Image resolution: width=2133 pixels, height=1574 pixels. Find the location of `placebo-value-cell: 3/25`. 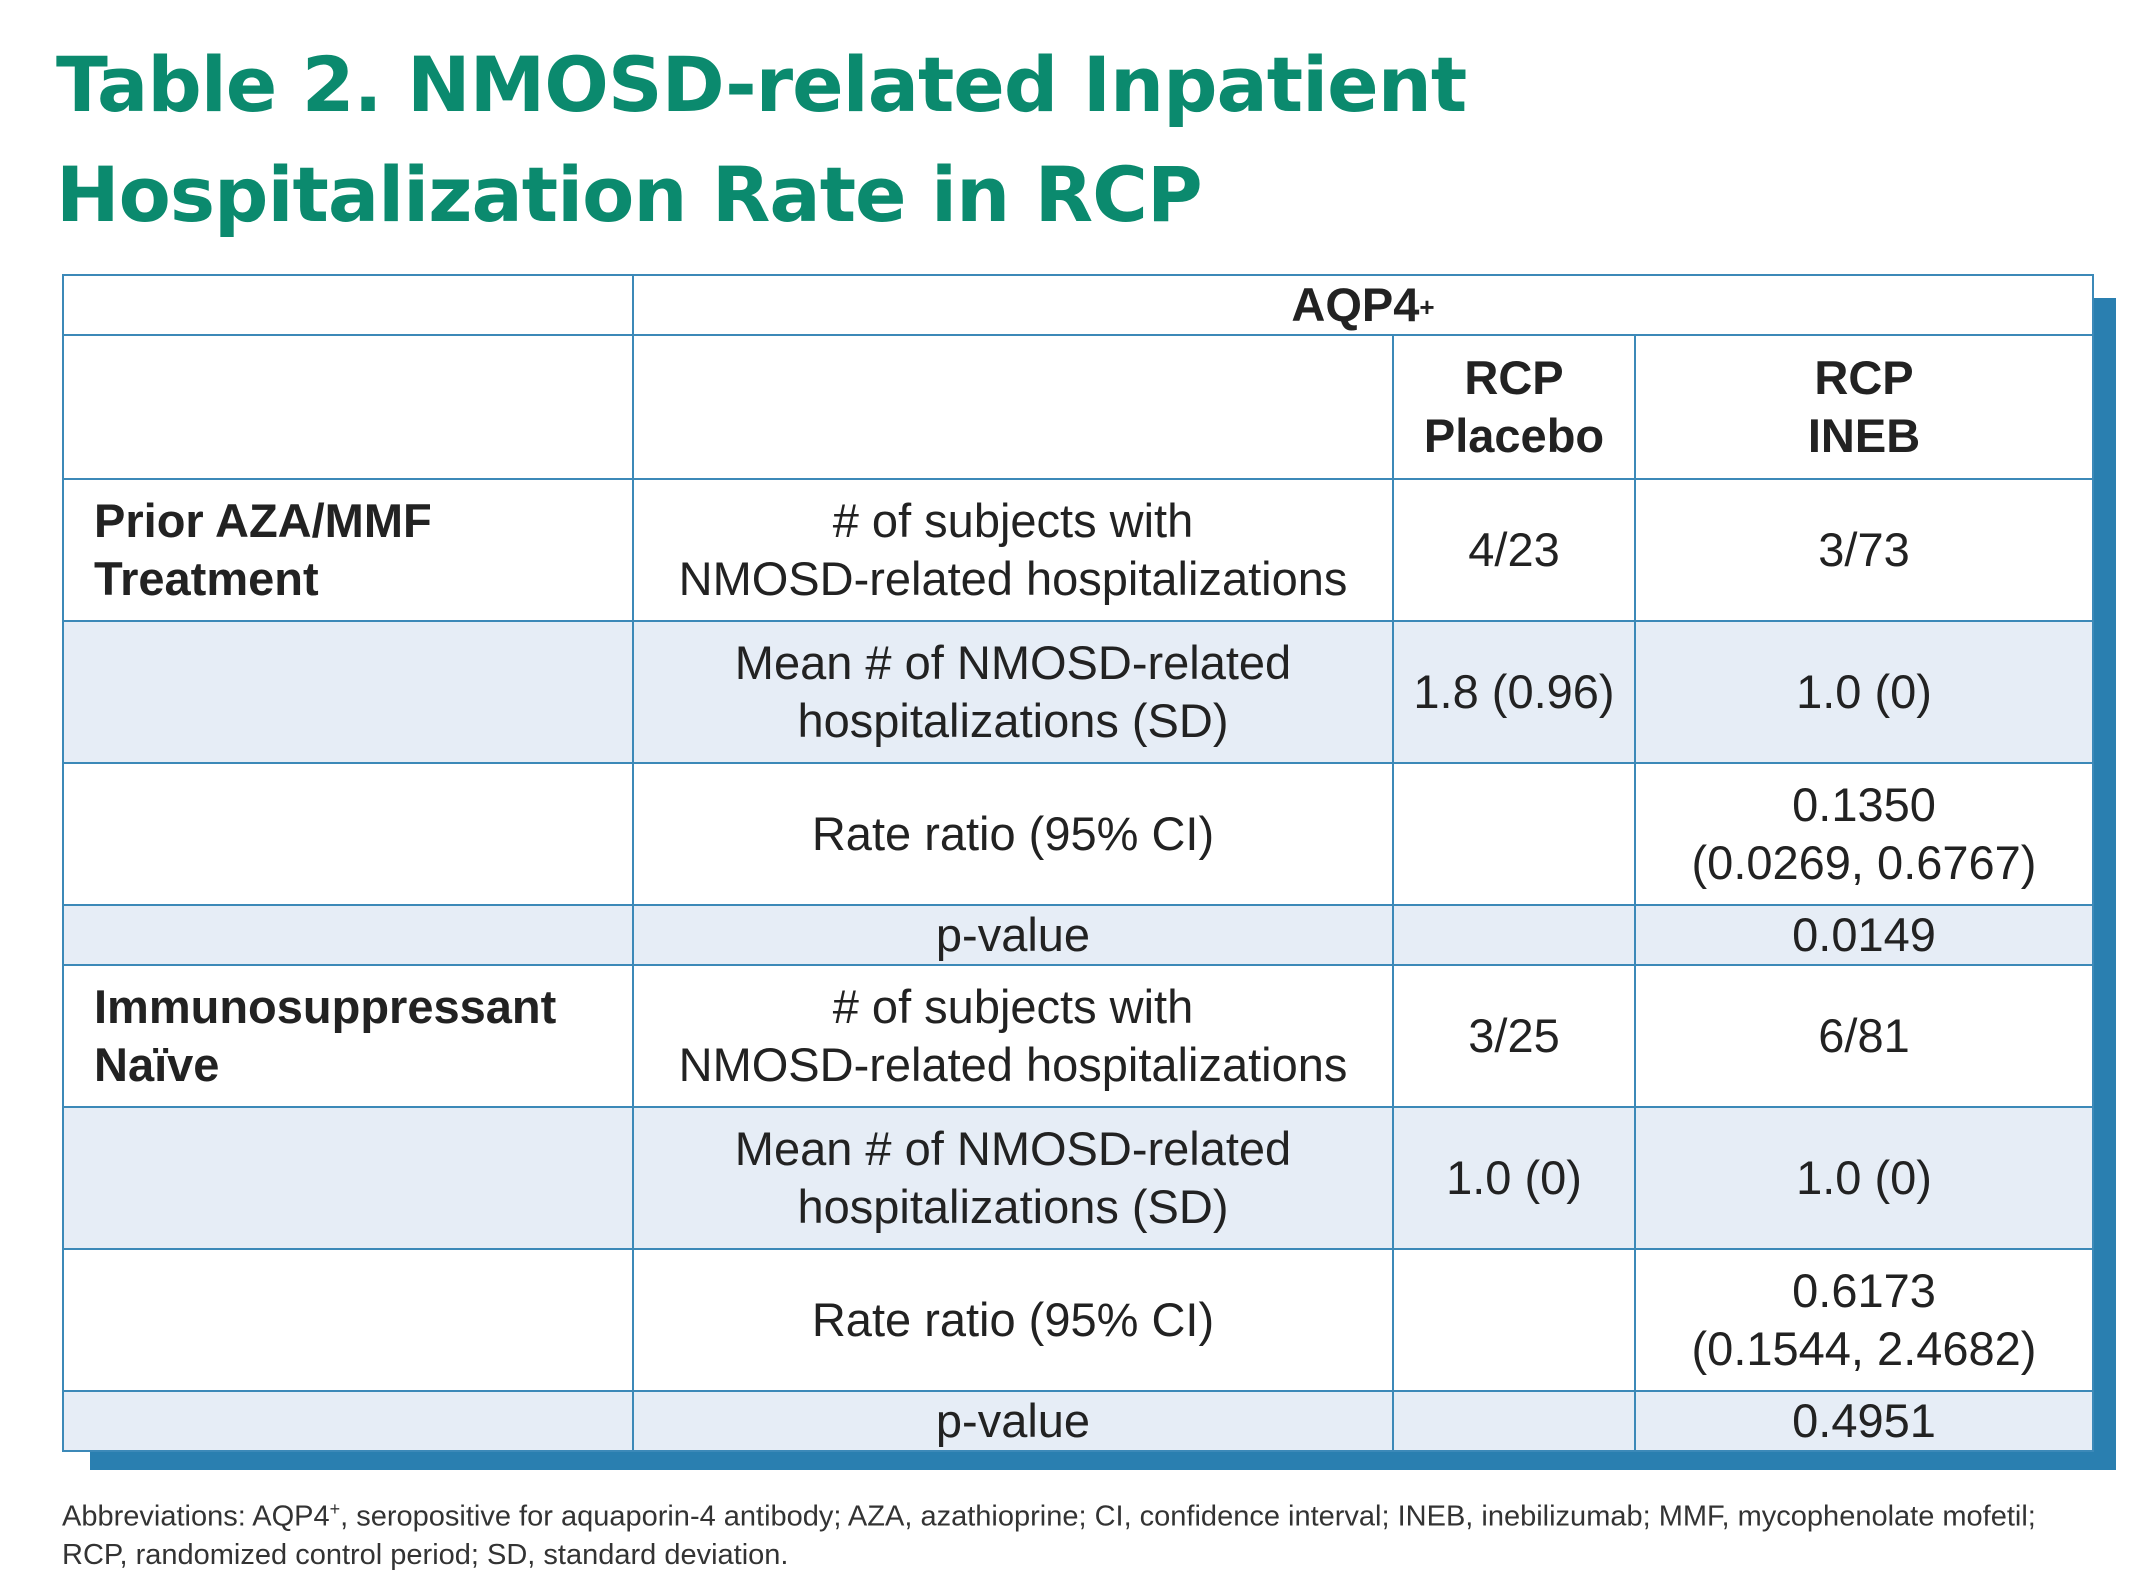

placebo-value-cell: 3/25 is located at coordinates (1514, 1036).